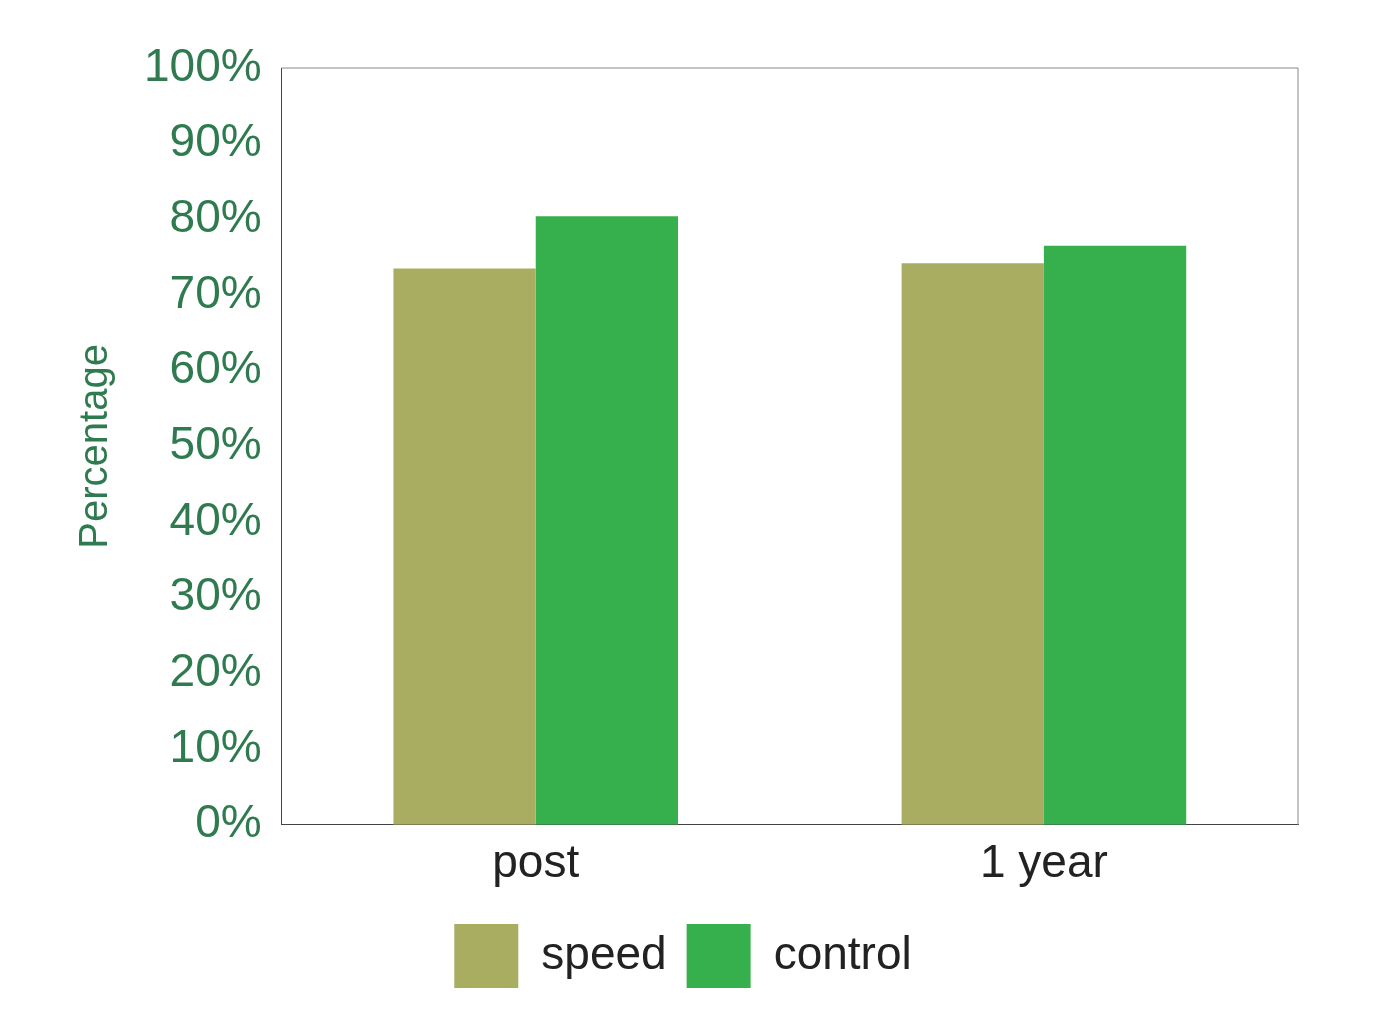 The image size is (1390, 1033). What do you see at coordinates (536, 861) in the screenshot?
I see `x-tick-label: post` at bounding box center [536, 861].